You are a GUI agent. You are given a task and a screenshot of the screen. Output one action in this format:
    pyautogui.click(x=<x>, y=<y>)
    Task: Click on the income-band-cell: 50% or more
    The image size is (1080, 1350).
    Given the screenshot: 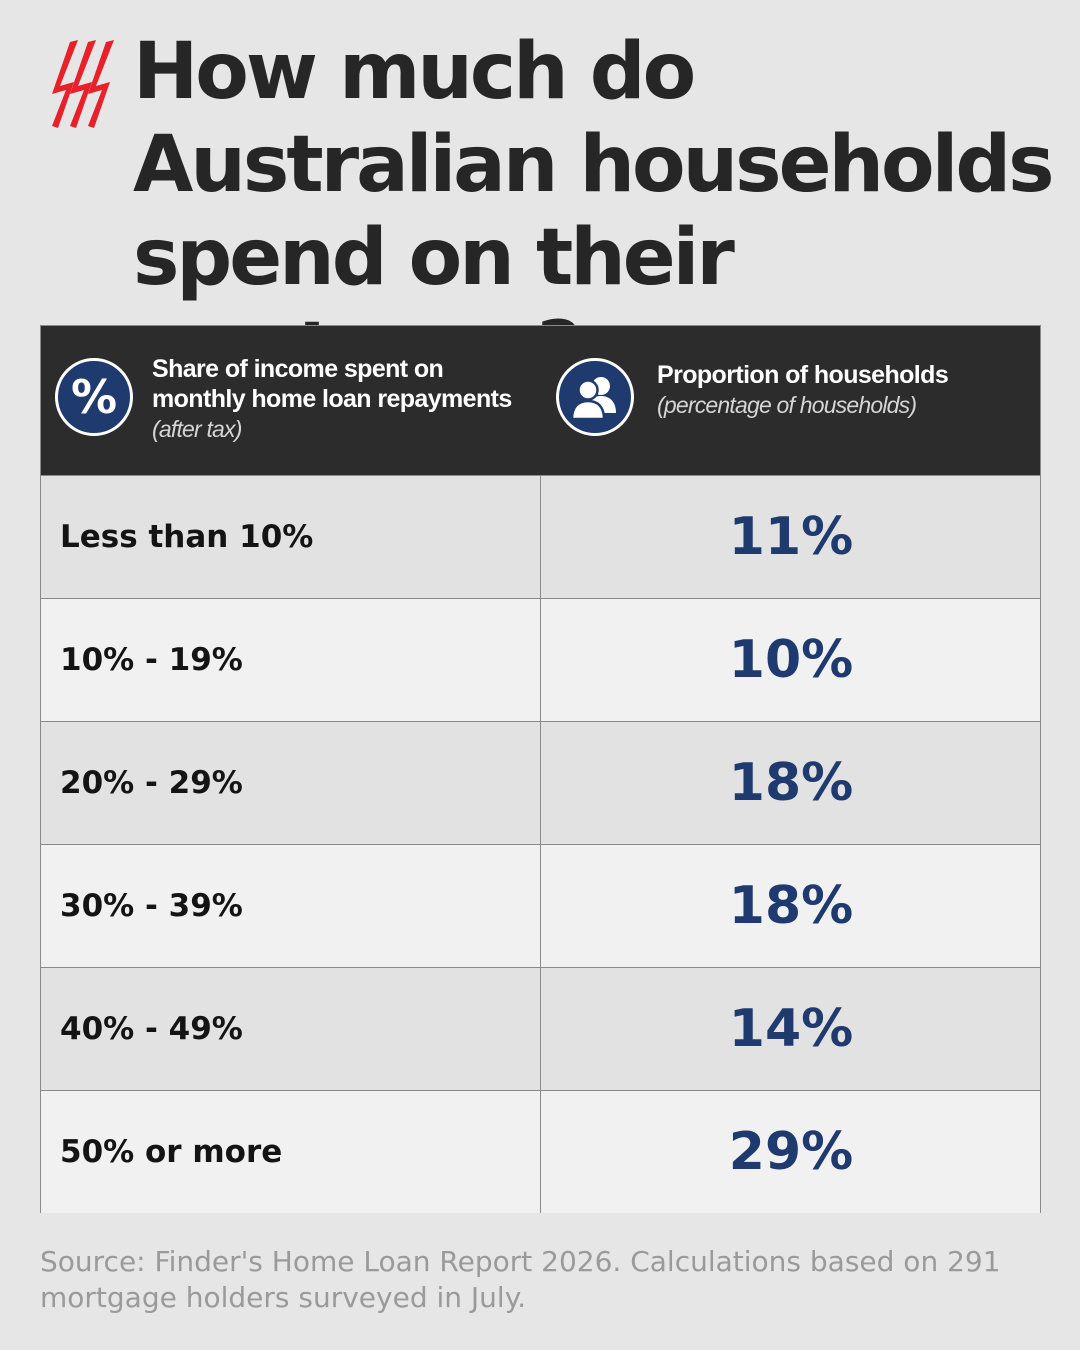 What is the action you would take?
    pyautogui.click(x=291, y=1152)
    